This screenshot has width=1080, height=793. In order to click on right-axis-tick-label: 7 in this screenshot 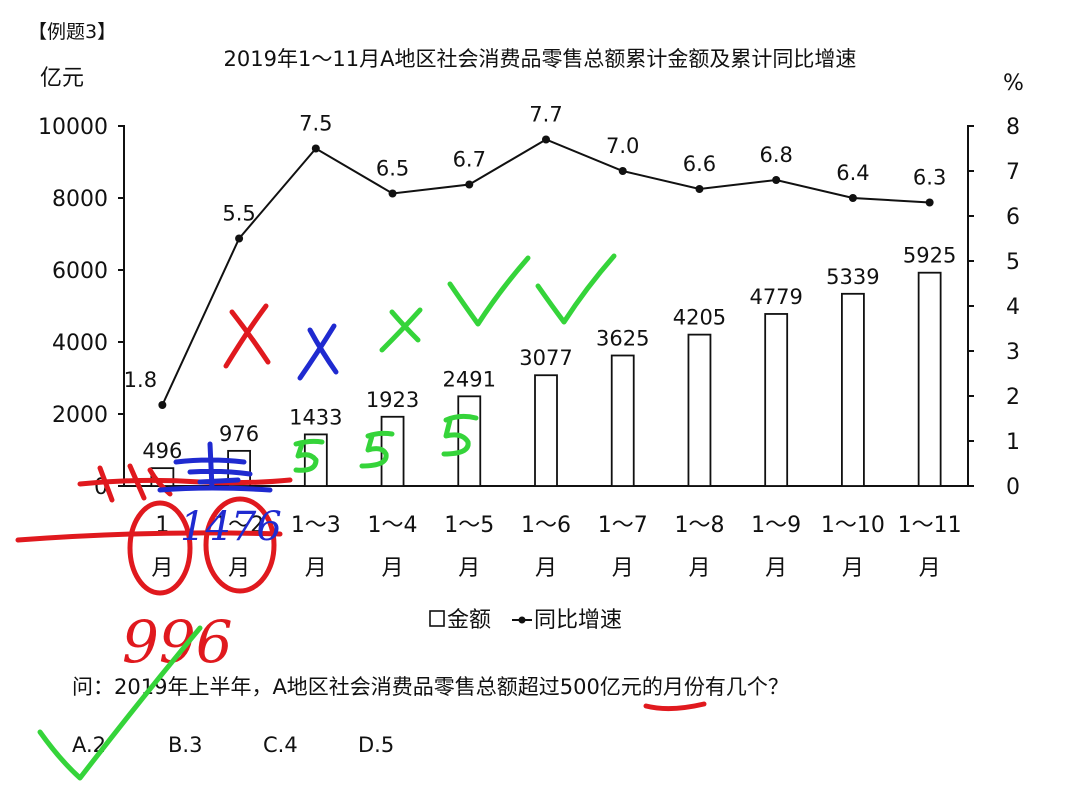, I will do `click(1013, 172)`.